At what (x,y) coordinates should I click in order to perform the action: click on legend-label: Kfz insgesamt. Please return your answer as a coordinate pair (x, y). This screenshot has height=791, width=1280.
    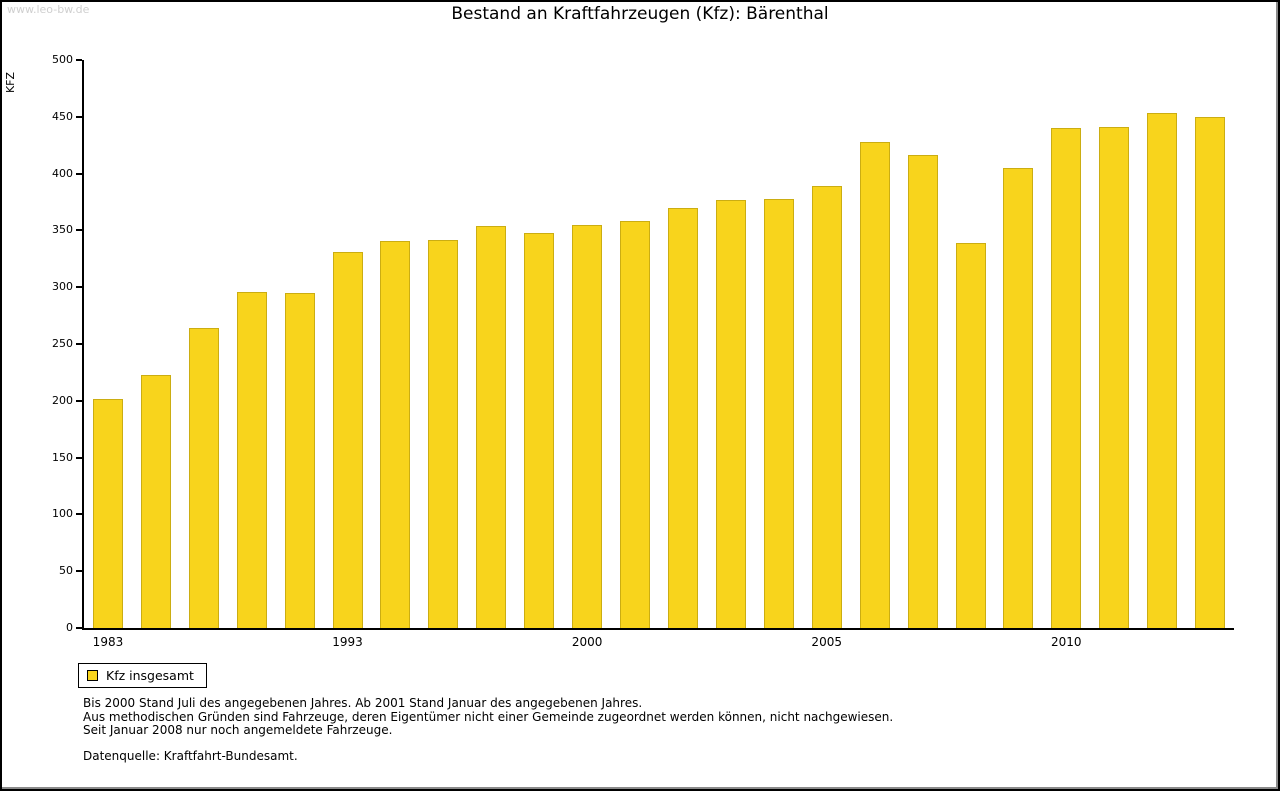
    Looking at the image, I should click on (150, 675).